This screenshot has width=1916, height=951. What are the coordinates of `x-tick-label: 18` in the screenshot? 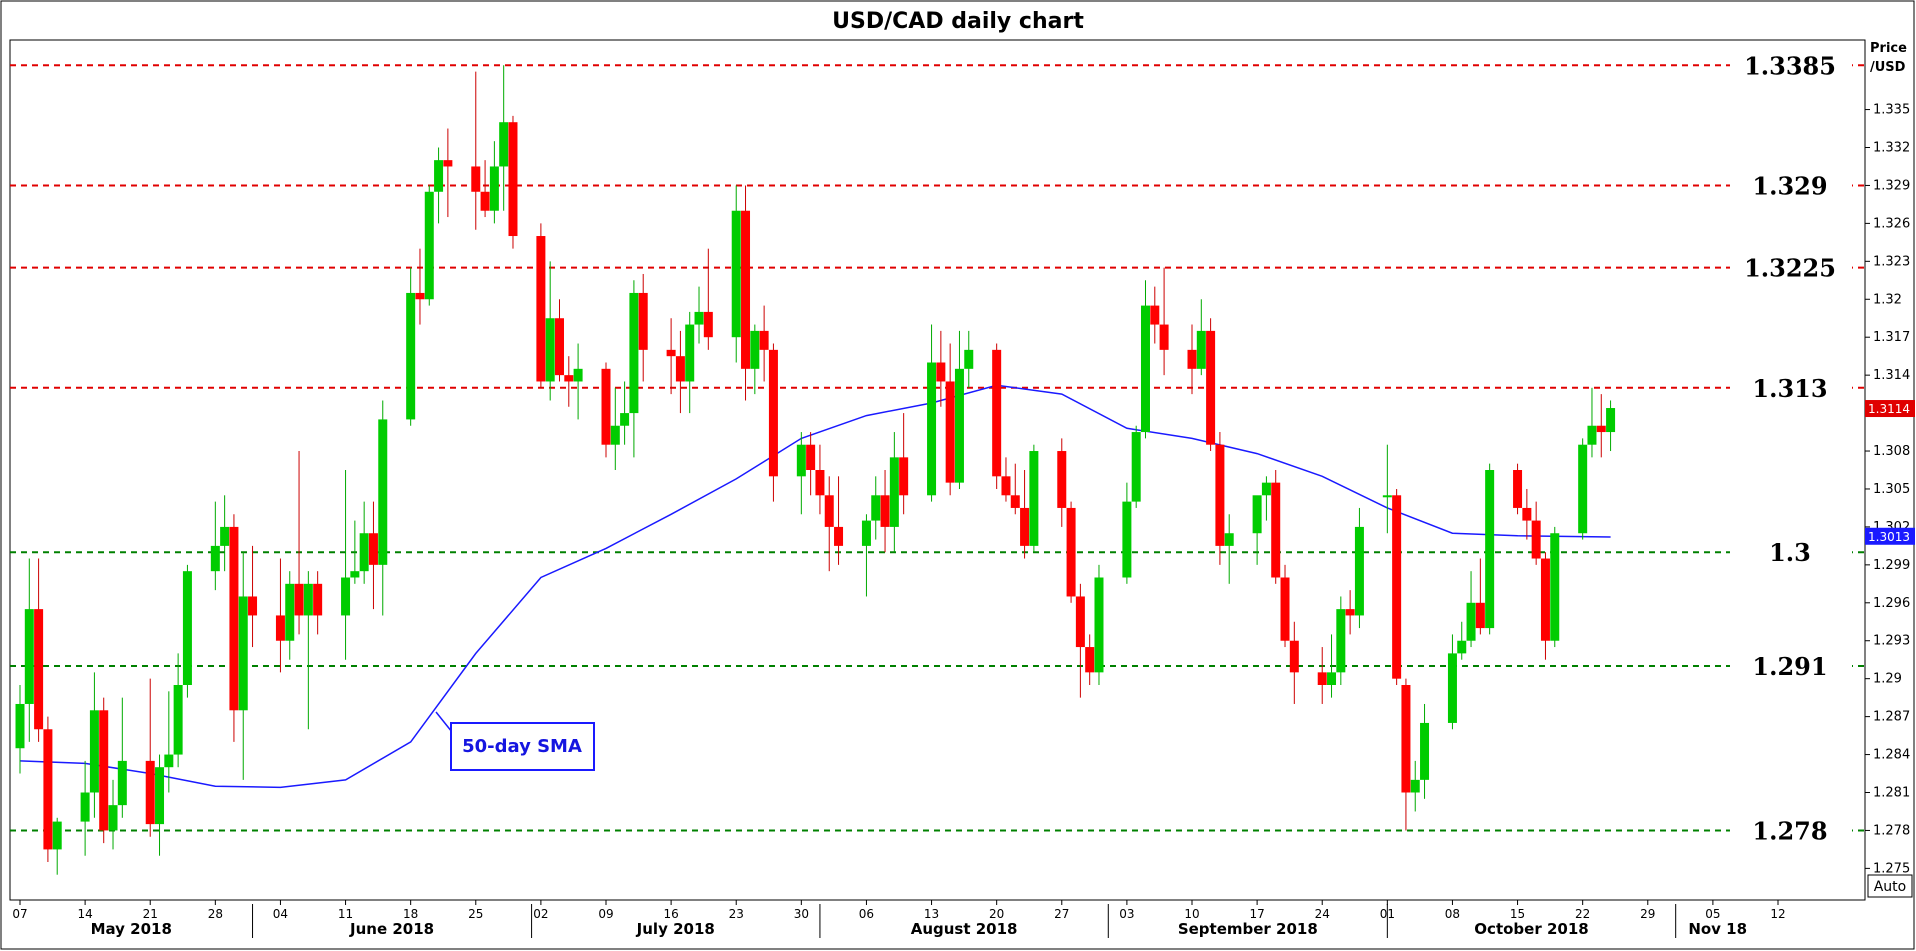 It's located at (410, 914).